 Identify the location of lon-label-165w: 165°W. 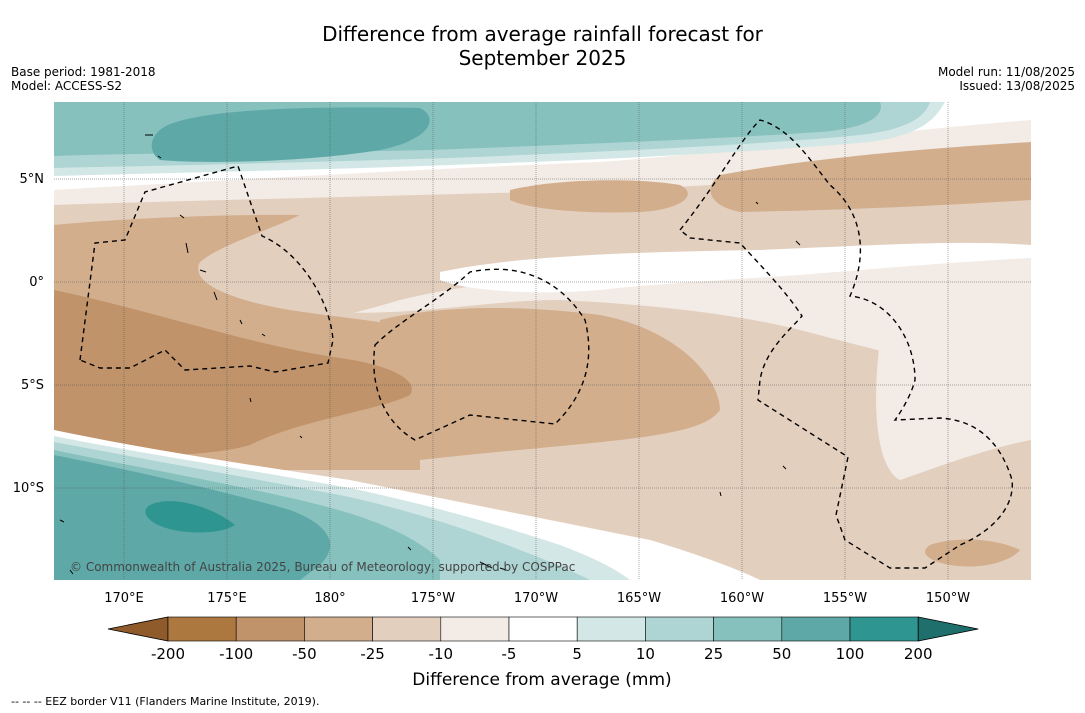
(639, 598).